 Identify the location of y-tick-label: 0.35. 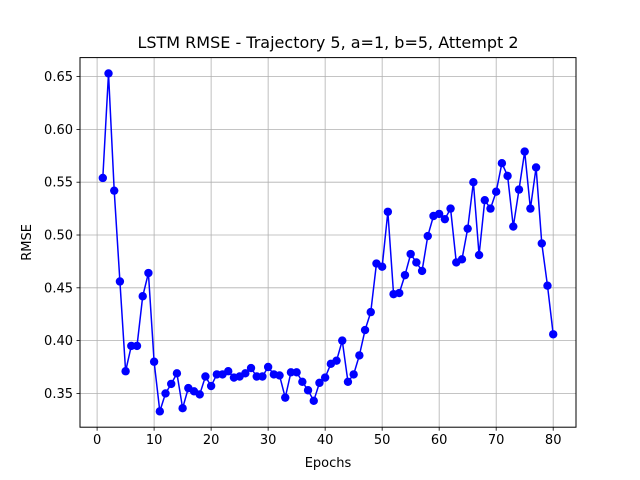
(58, 394).